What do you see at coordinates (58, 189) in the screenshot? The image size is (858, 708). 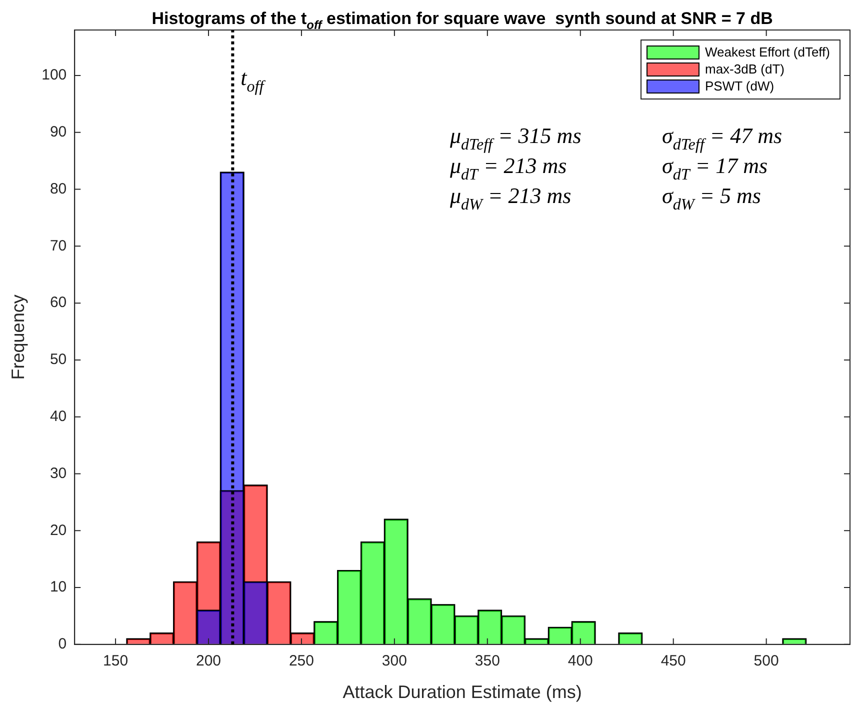 I see `y-tick-label: 80` at bounding box center [58, 189].